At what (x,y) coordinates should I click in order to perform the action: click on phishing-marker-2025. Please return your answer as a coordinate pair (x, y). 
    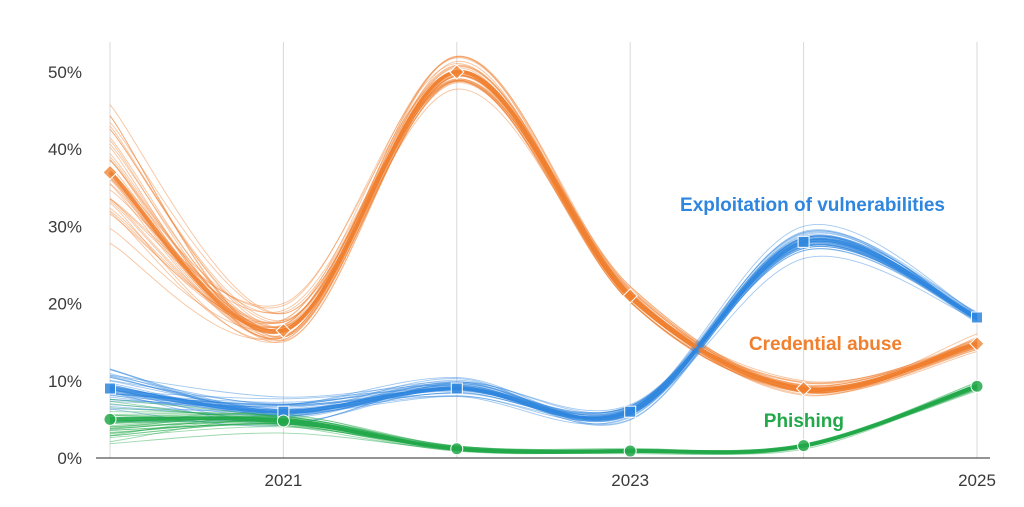
    Looking at the image, I should click on (977, 386).